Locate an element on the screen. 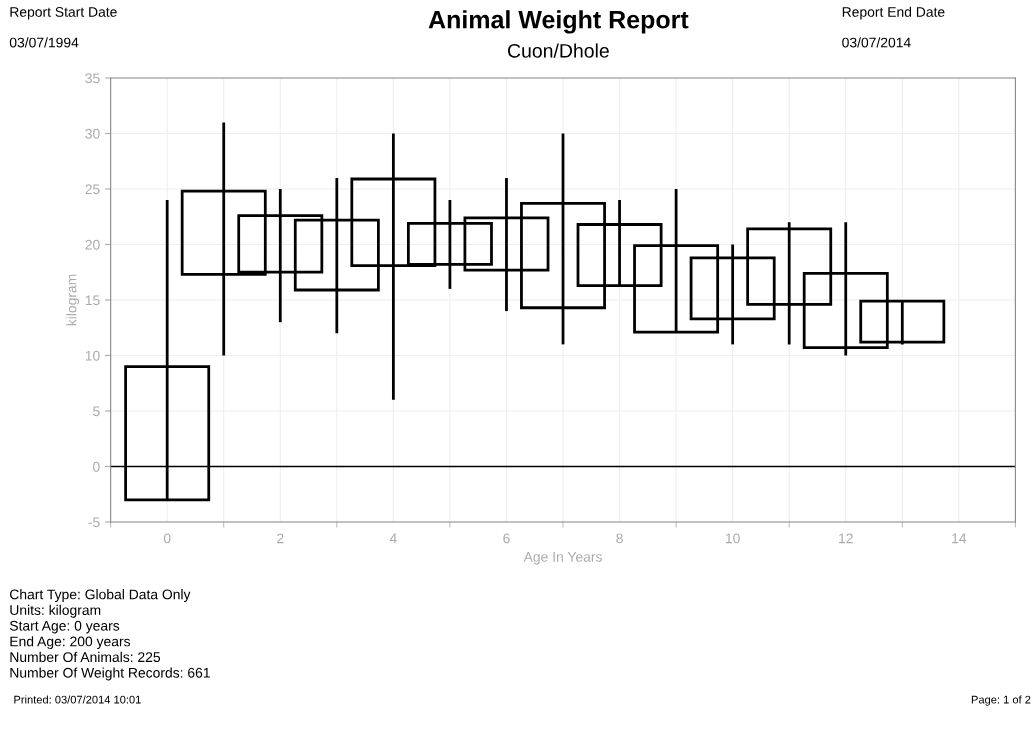  text: 03/07/1994 is located at coordinates (44, 42).